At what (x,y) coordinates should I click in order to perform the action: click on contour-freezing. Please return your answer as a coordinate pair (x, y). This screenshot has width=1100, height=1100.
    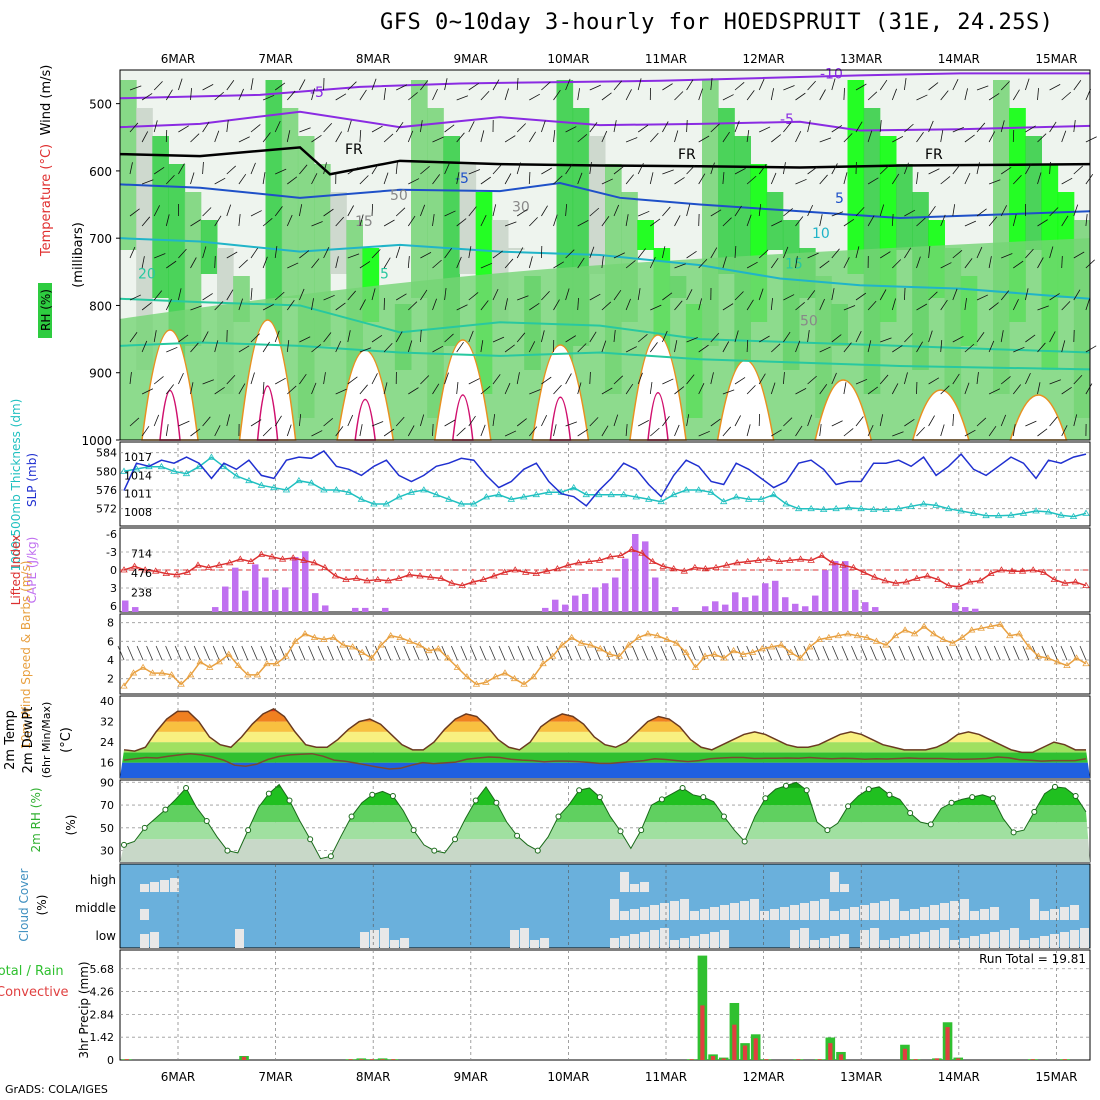
    Looking at the image, I should click on (605, 161).